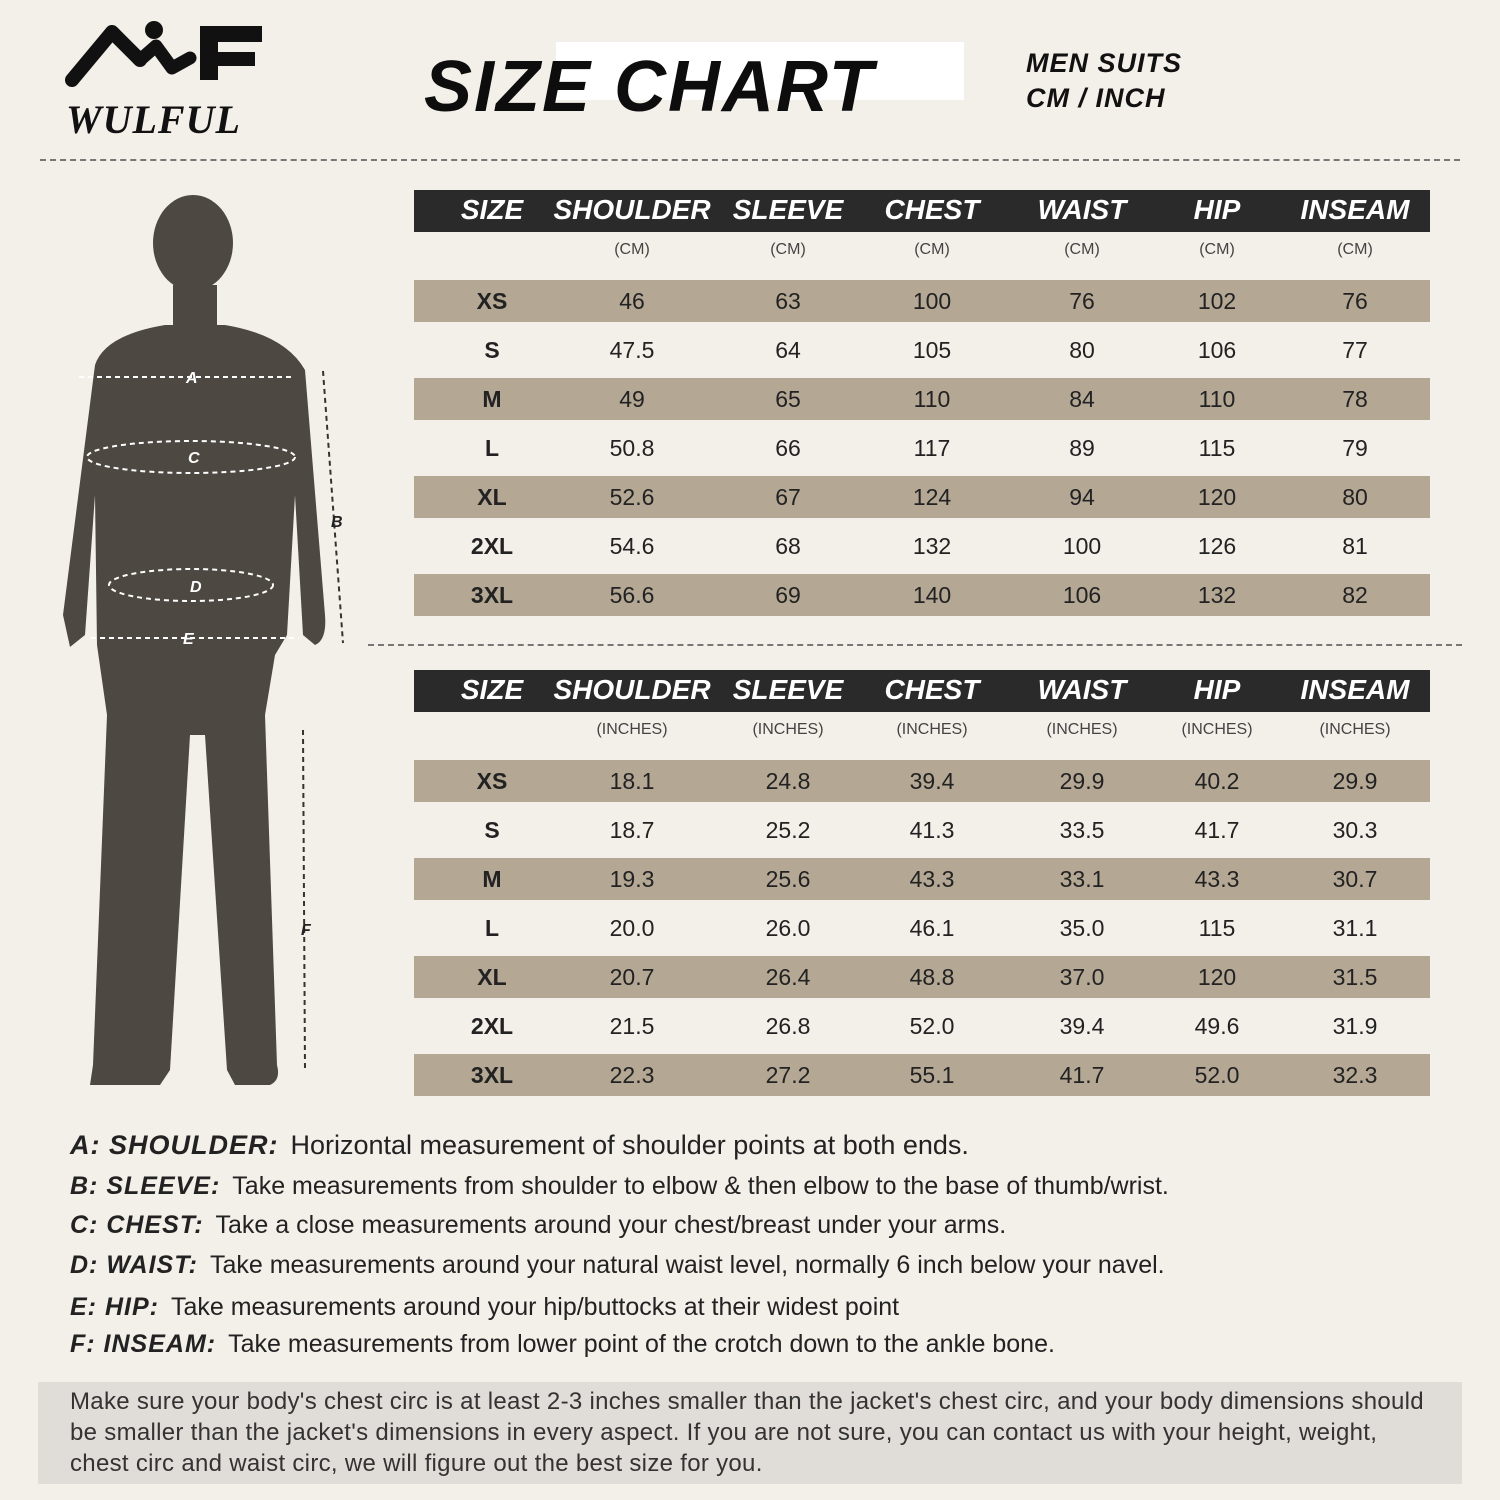 This screenshot has height=1500, width=1500. I want to click on value-cell: 46, so click(632, 301).